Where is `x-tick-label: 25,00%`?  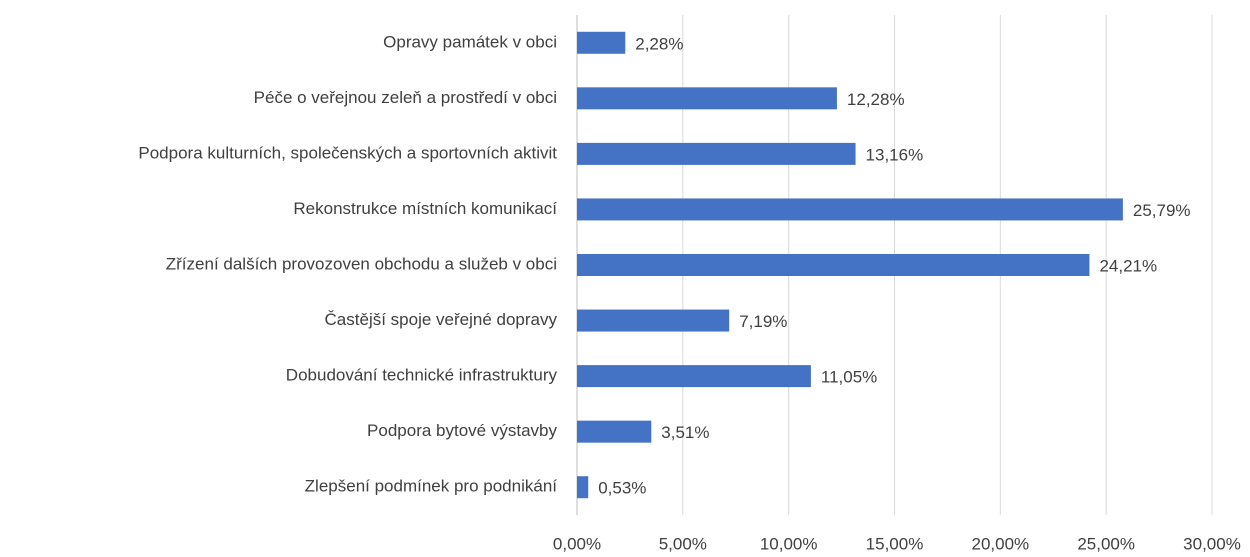
x-tick-label: 25,00% is located at coordinates (1106, 543).